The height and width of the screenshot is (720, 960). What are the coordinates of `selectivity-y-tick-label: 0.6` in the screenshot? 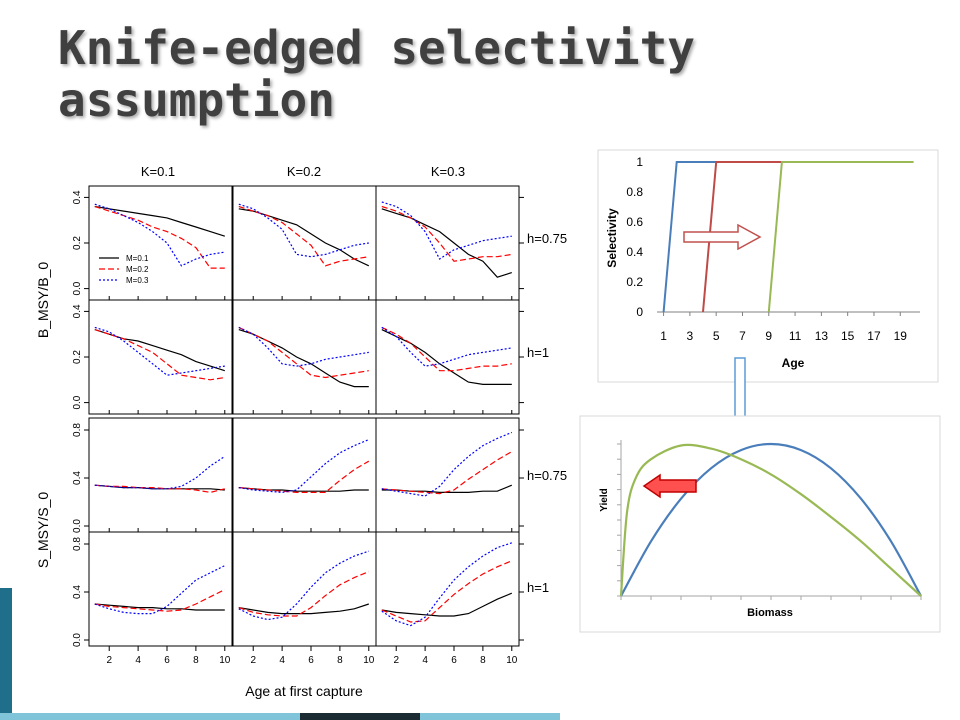 It's located at (634, 222).